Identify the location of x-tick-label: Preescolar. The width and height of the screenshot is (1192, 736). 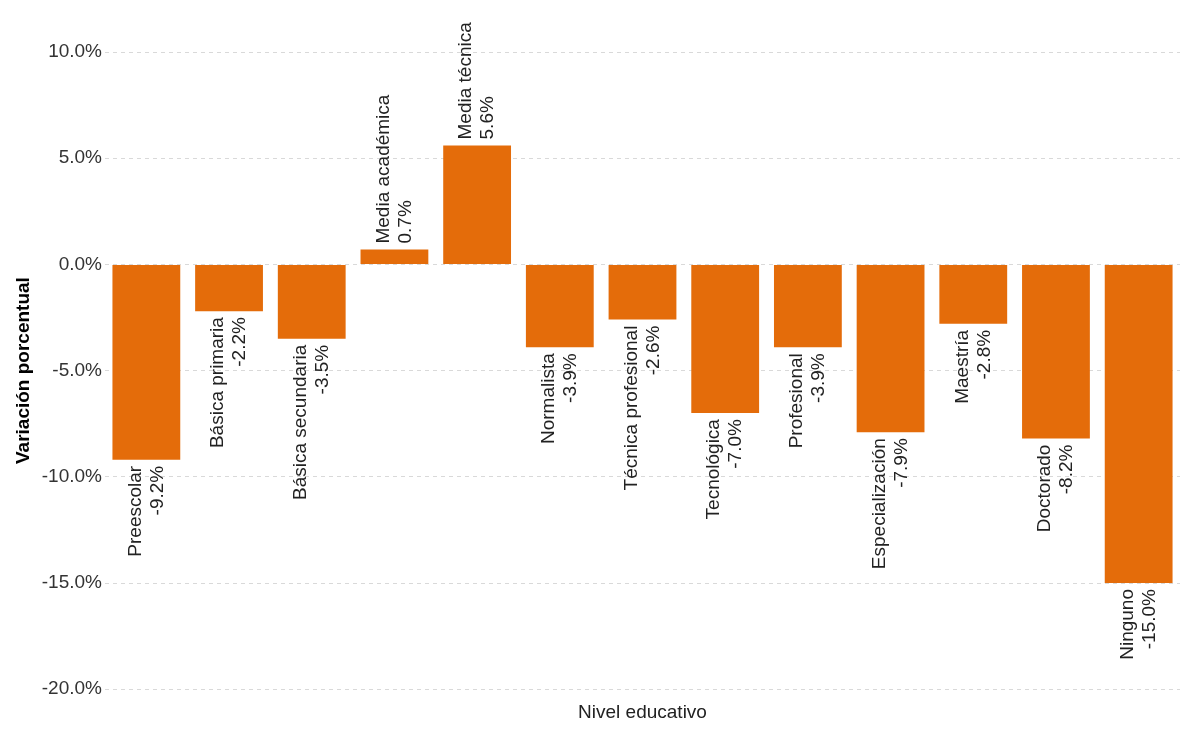
(134, 511).